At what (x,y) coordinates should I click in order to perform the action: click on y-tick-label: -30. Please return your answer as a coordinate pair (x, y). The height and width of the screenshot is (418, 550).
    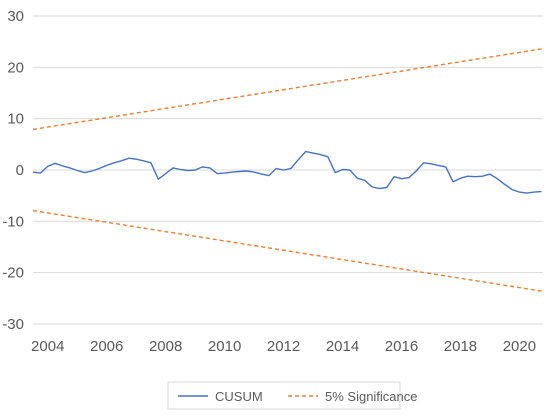
    Looking at the image, I should click on (13, 324).